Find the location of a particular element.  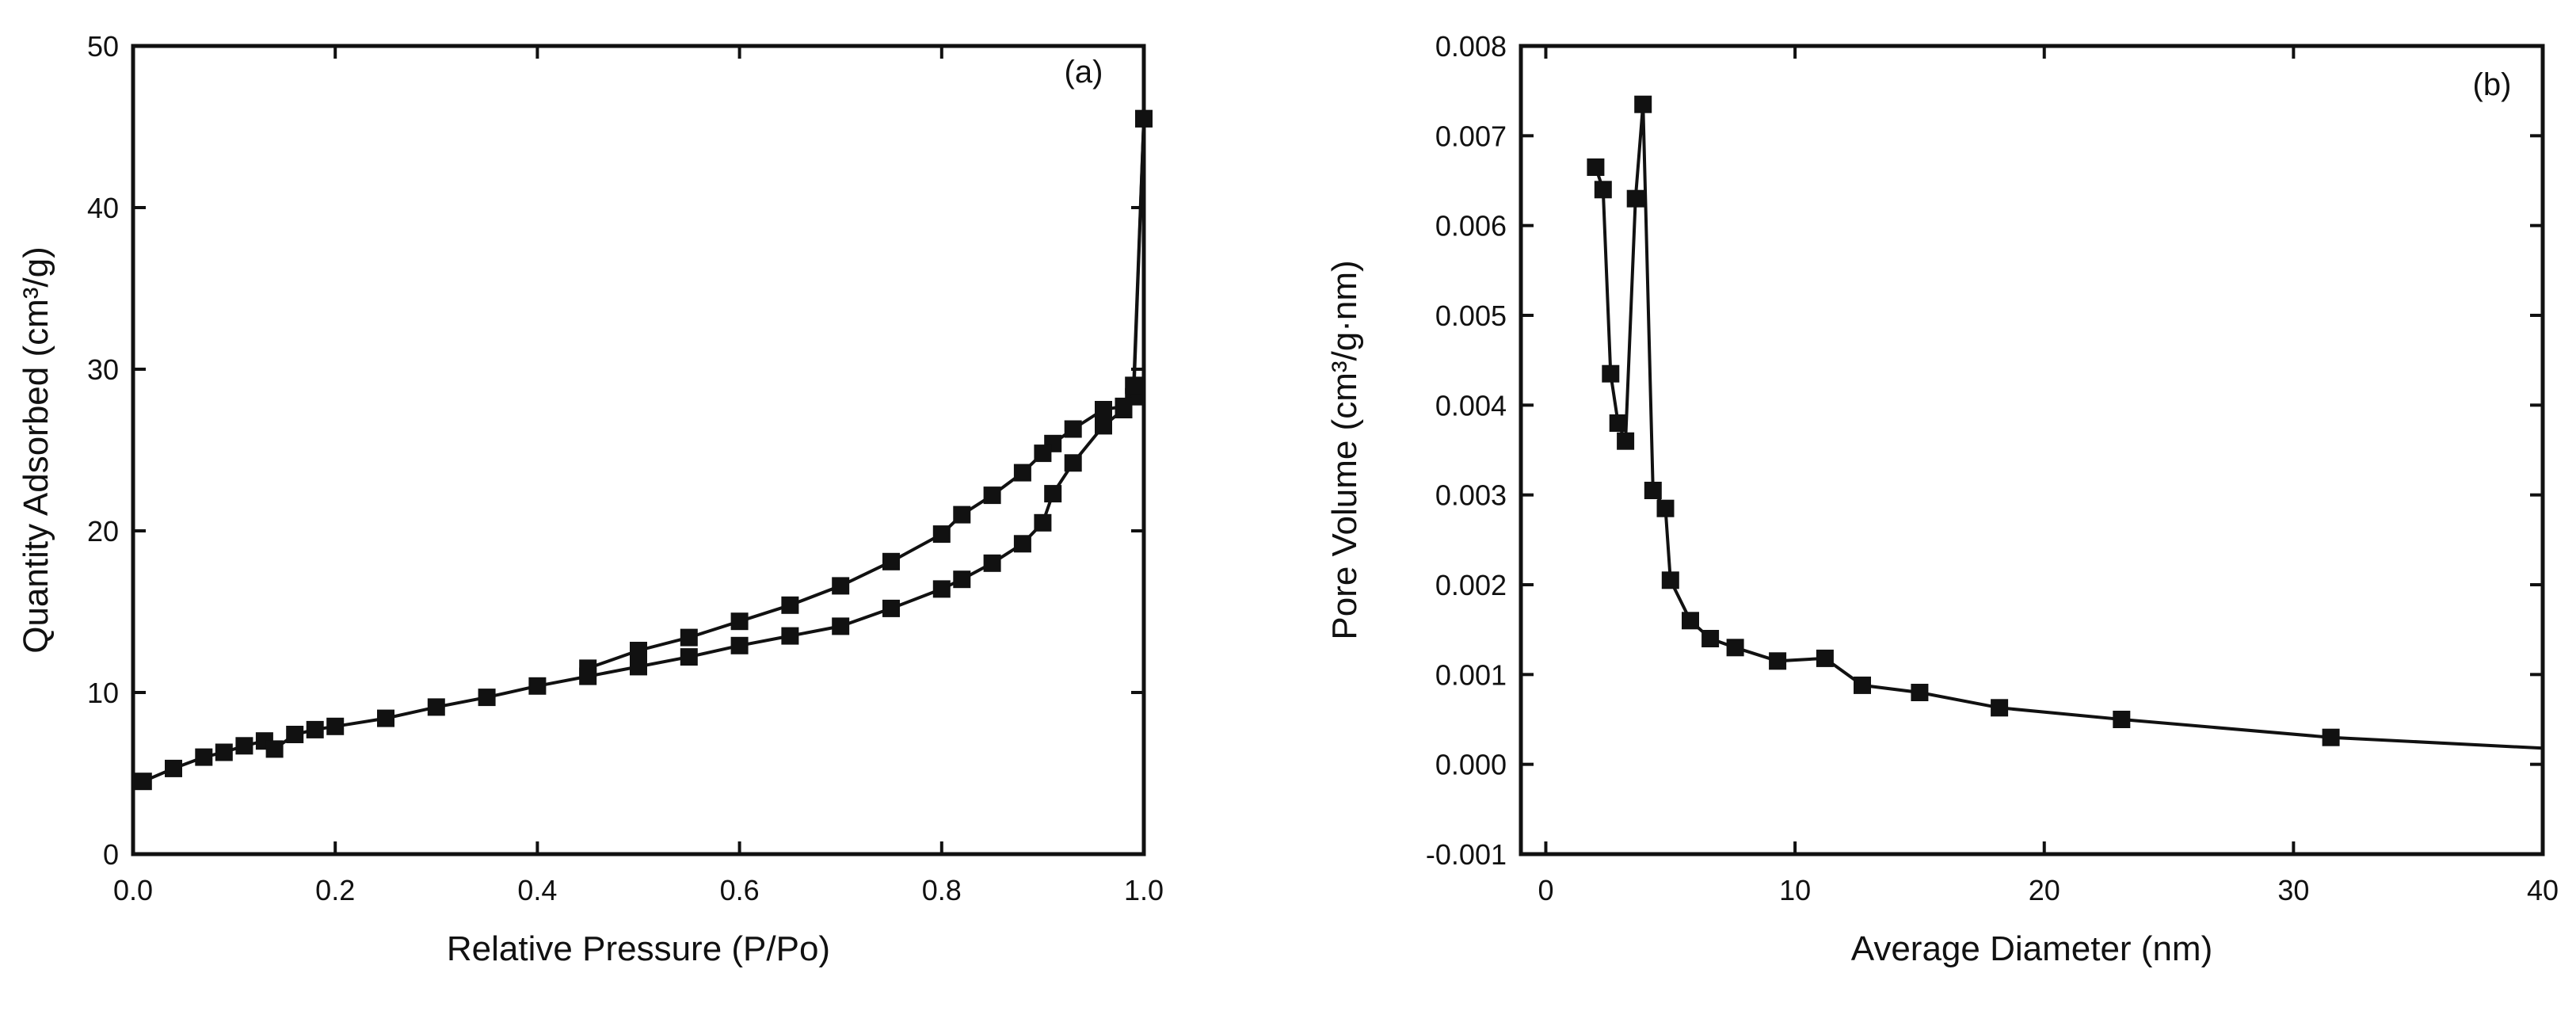

x-tick-label-b: 0 is located at coordinates (1546, 890).